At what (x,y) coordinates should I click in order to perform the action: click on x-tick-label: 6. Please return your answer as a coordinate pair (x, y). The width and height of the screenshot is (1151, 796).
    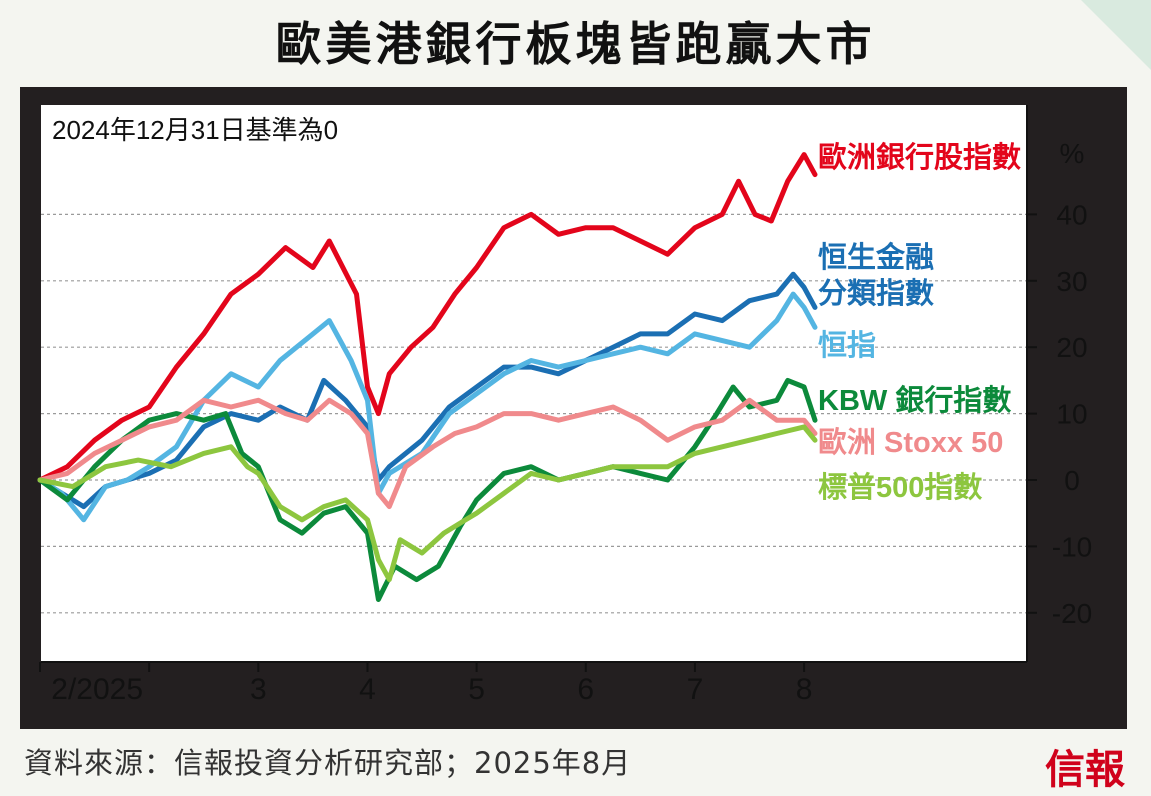
    Looking at the image, I should click on (585, 689).